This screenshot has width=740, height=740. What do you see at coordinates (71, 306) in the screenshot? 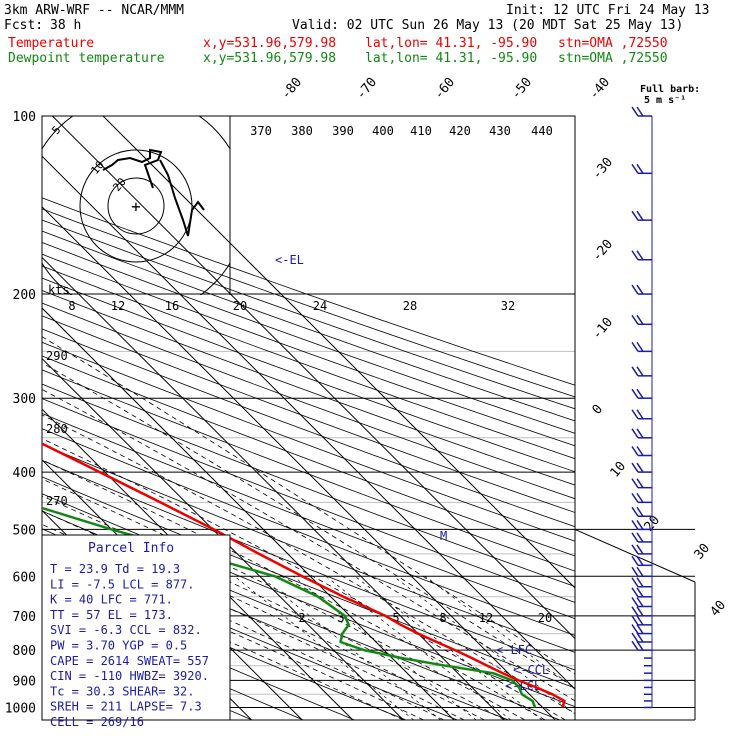
I see `upper-axis-tick: 8` at bounding box center [71, 306].